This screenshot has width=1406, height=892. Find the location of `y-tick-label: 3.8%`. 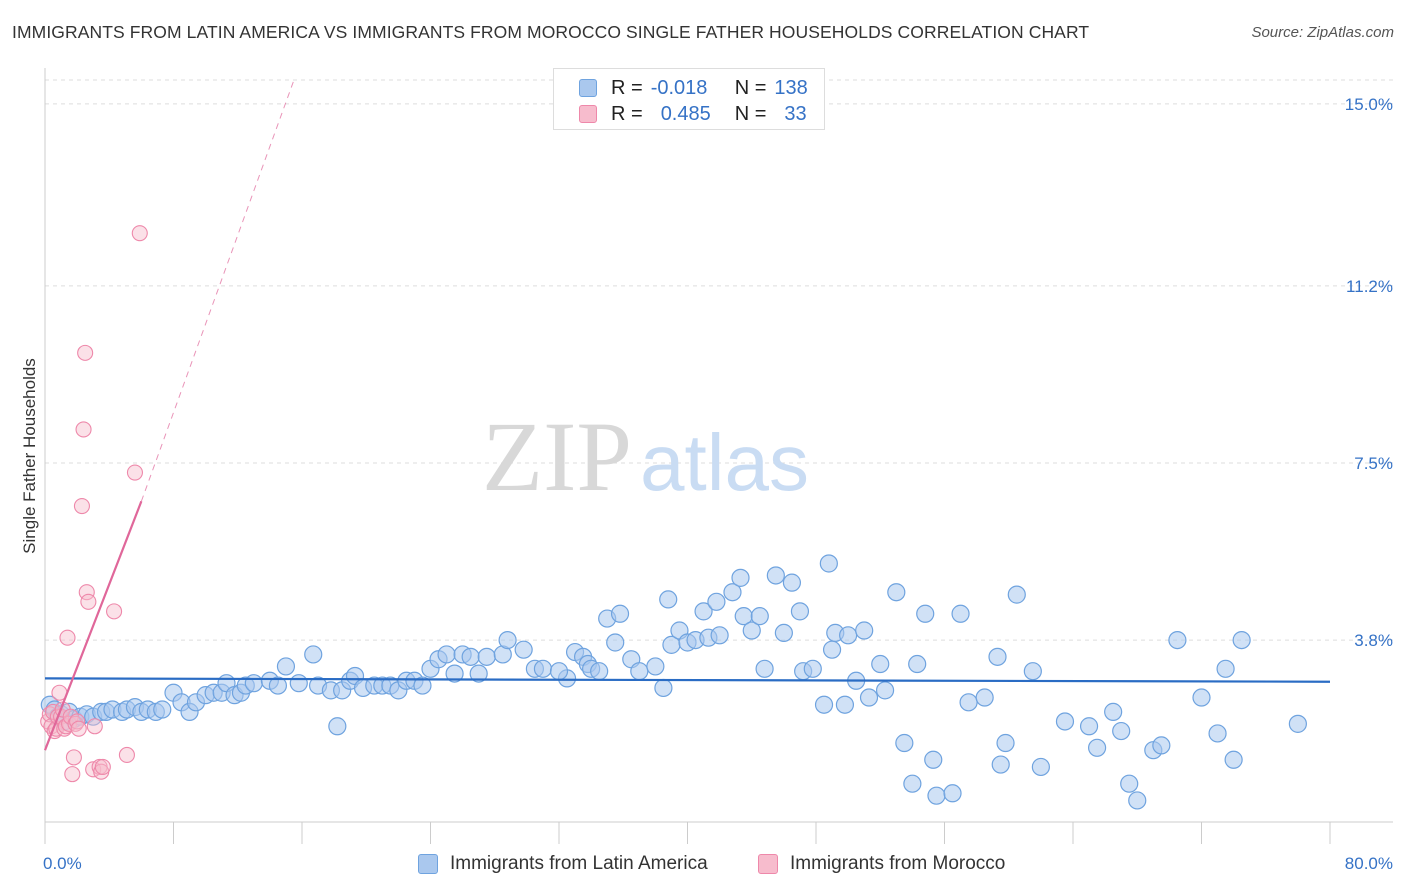

y-tick-label: 3.8% is located at coordinates (1373, 640).